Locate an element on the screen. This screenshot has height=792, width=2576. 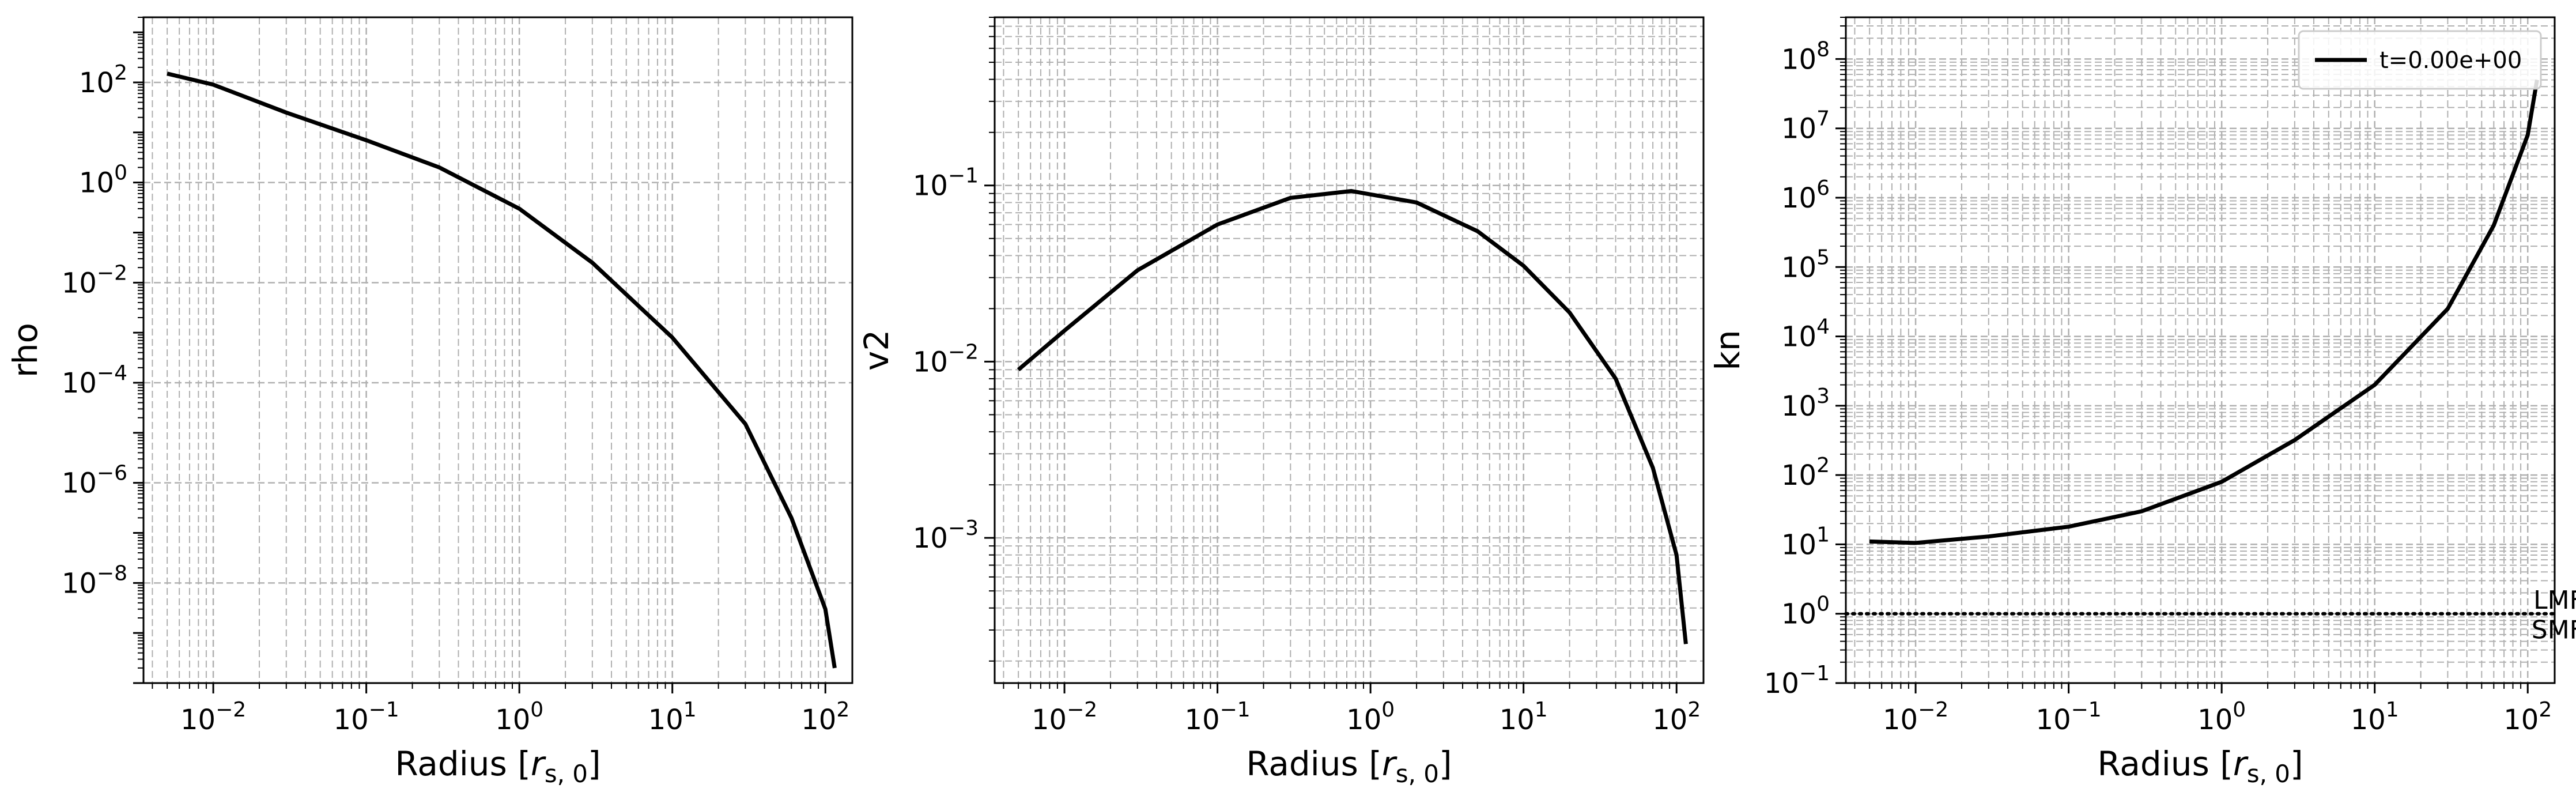
y-tick-label: 10³ is located at coordinates (1805, 403).